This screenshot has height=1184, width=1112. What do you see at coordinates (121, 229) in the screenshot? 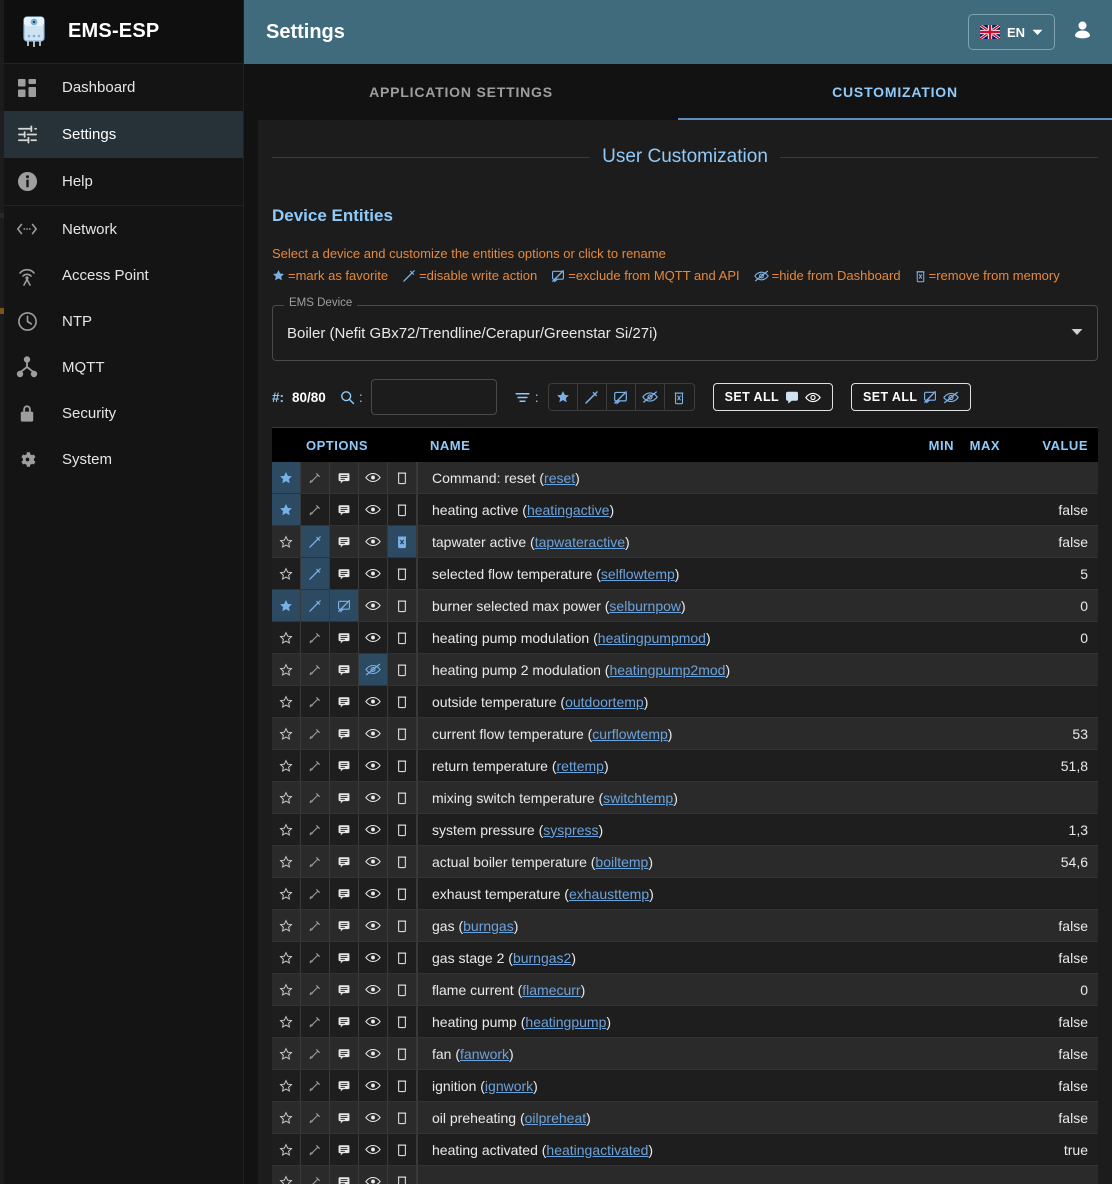
I see `sidebar-item-network: Network` at bounding box center [121, 229].